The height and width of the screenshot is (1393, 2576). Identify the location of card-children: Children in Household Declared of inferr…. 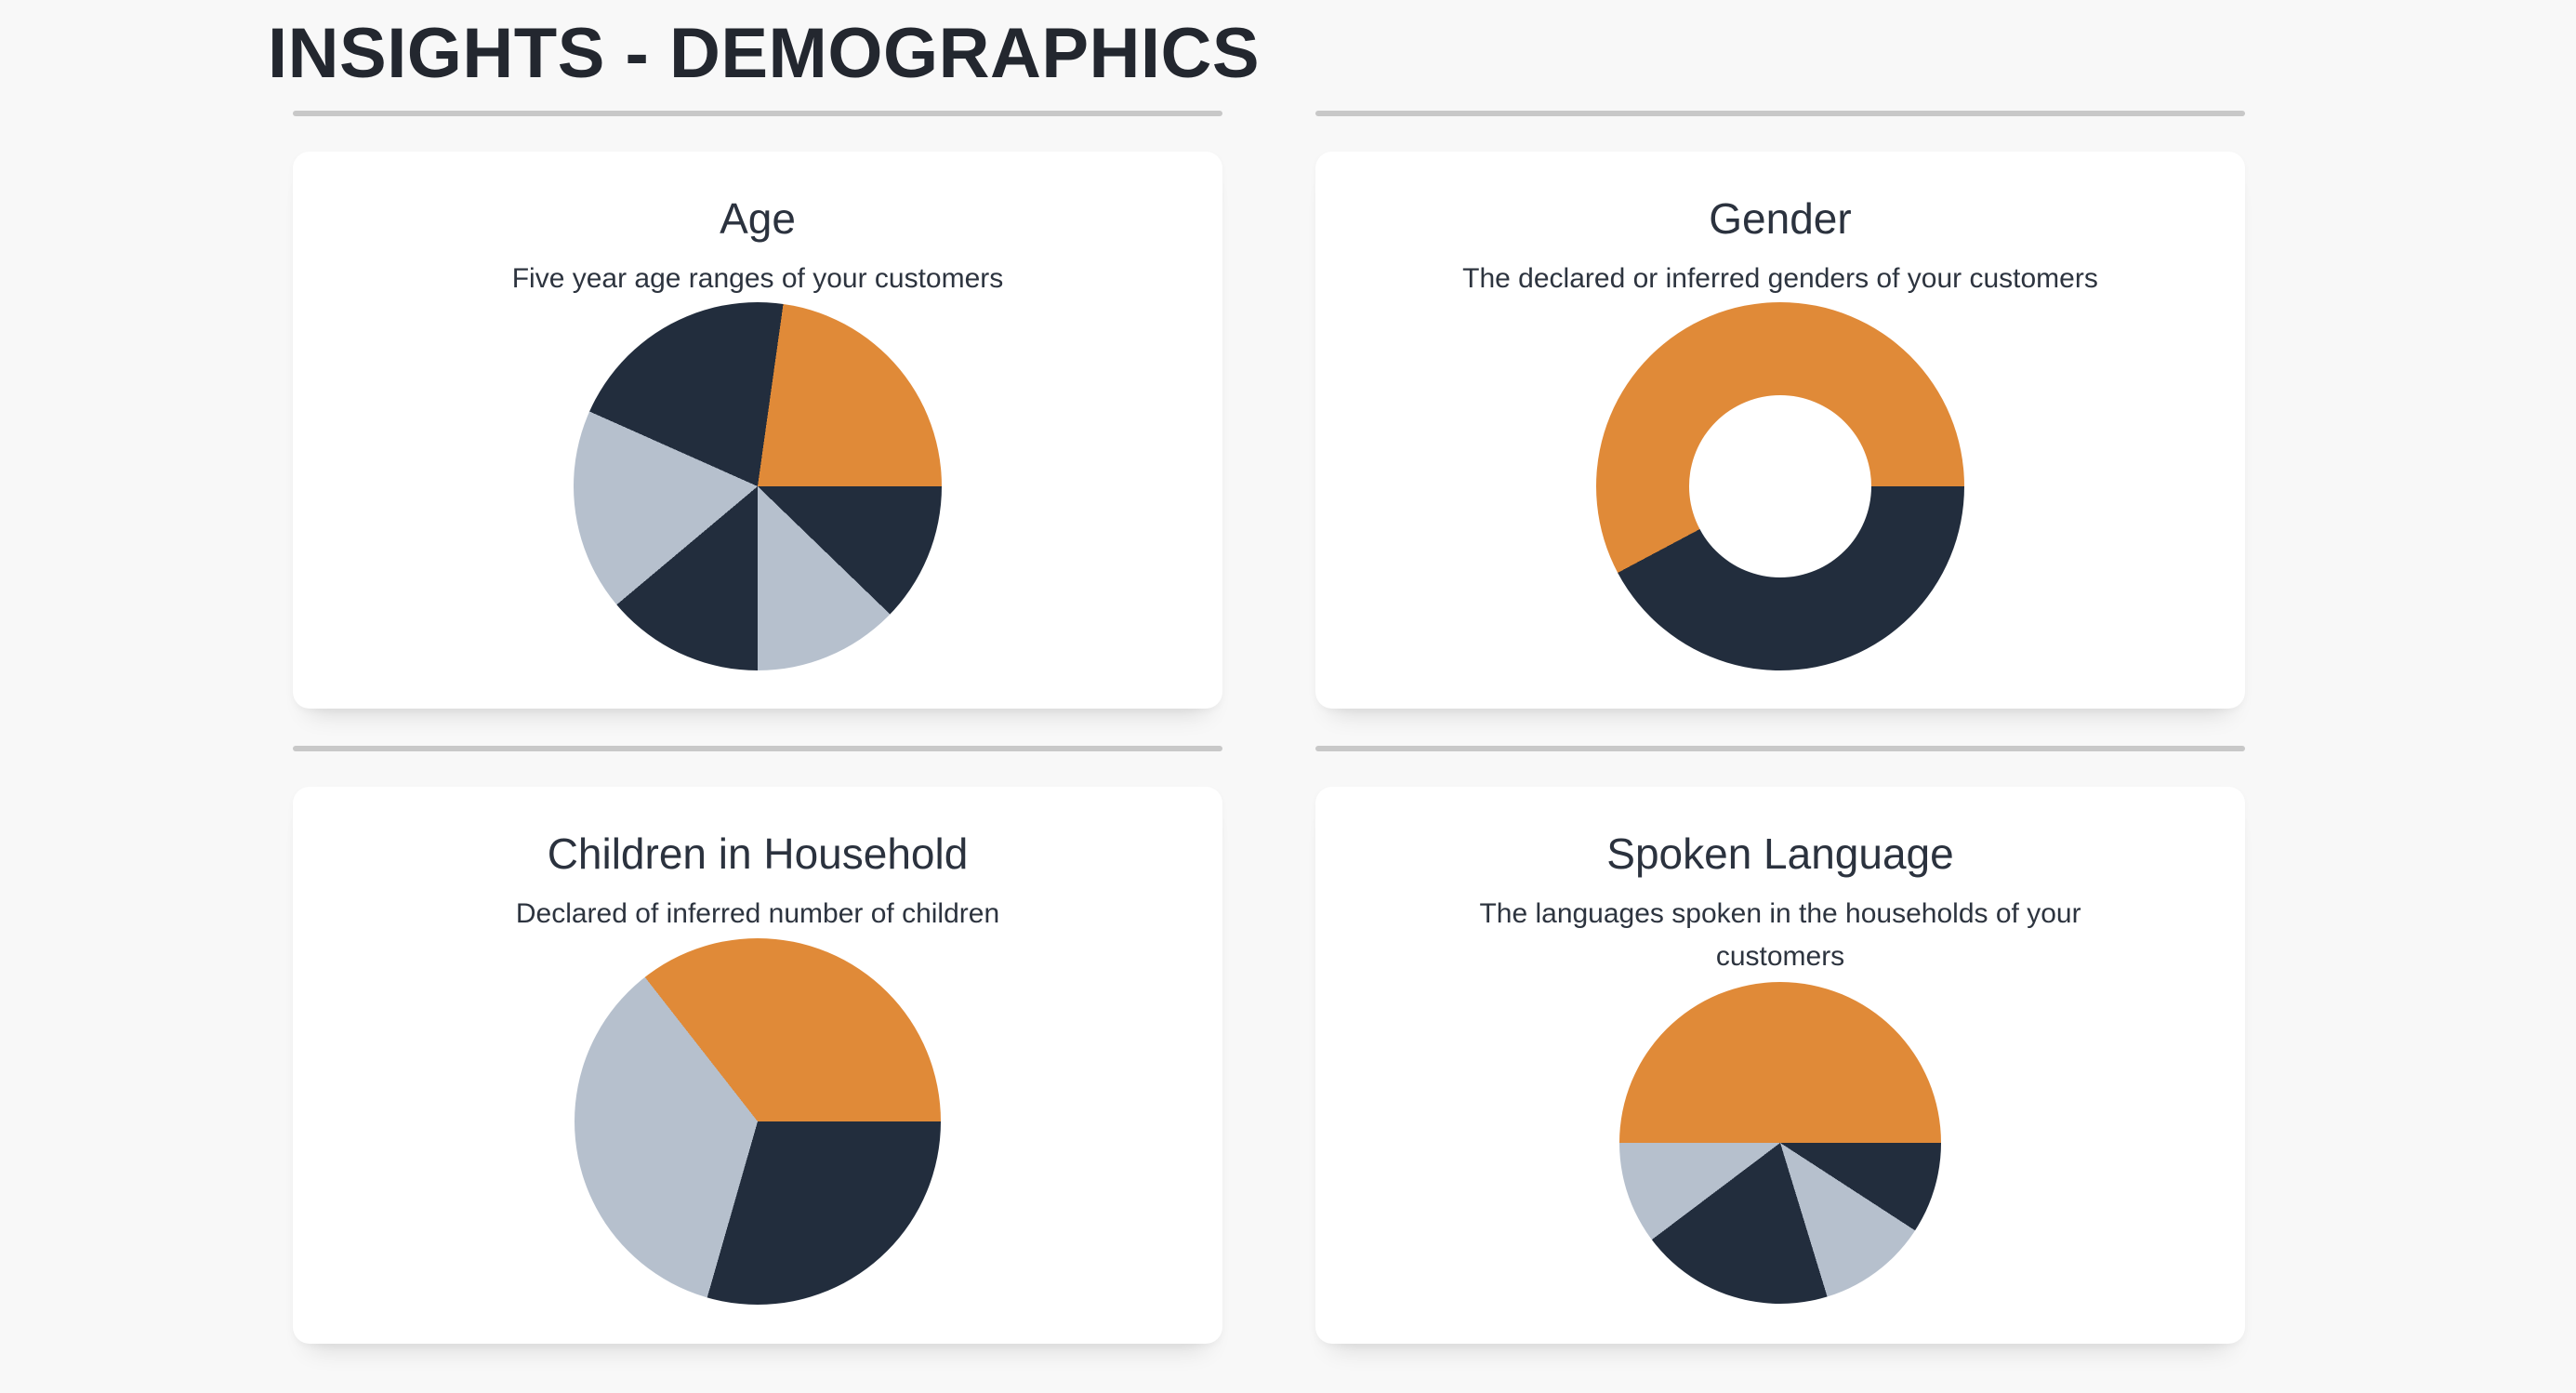
(757, 1066).